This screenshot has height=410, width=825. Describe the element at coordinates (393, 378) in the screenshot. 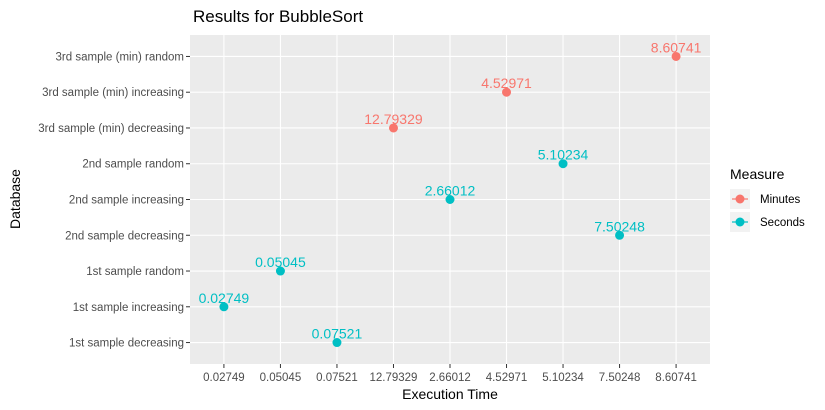

I see `x-tick-label: 12.79329` at that location.